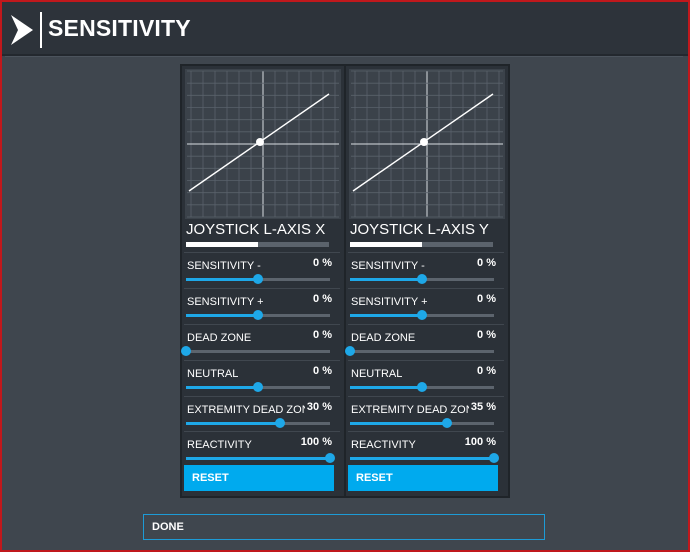 This screenshot has height=552, width=690. What do you see at coordinates (256, 229) in the screenshot?
I see `axis-name: JOYSTICK L-AXIS X` at bounding box center [256, 229].